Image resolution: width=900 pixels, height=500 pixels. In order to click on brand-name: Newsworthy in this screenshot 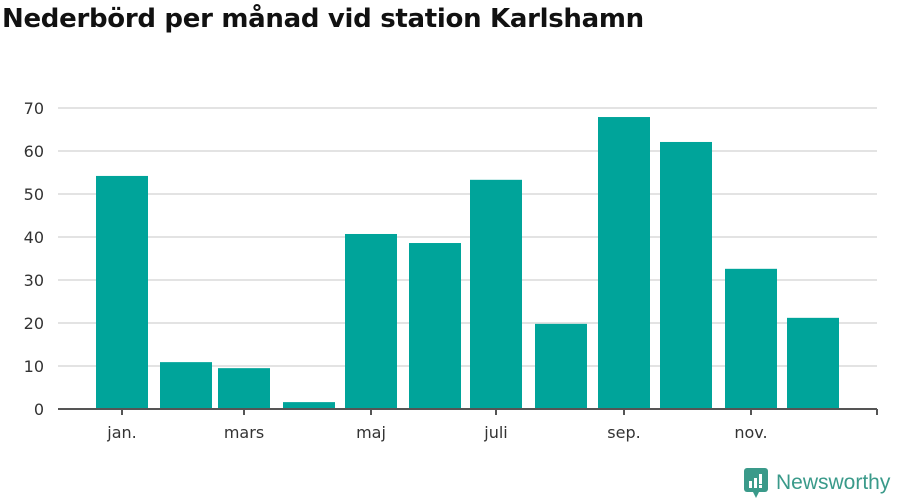, I will do `click(833, 482)`.